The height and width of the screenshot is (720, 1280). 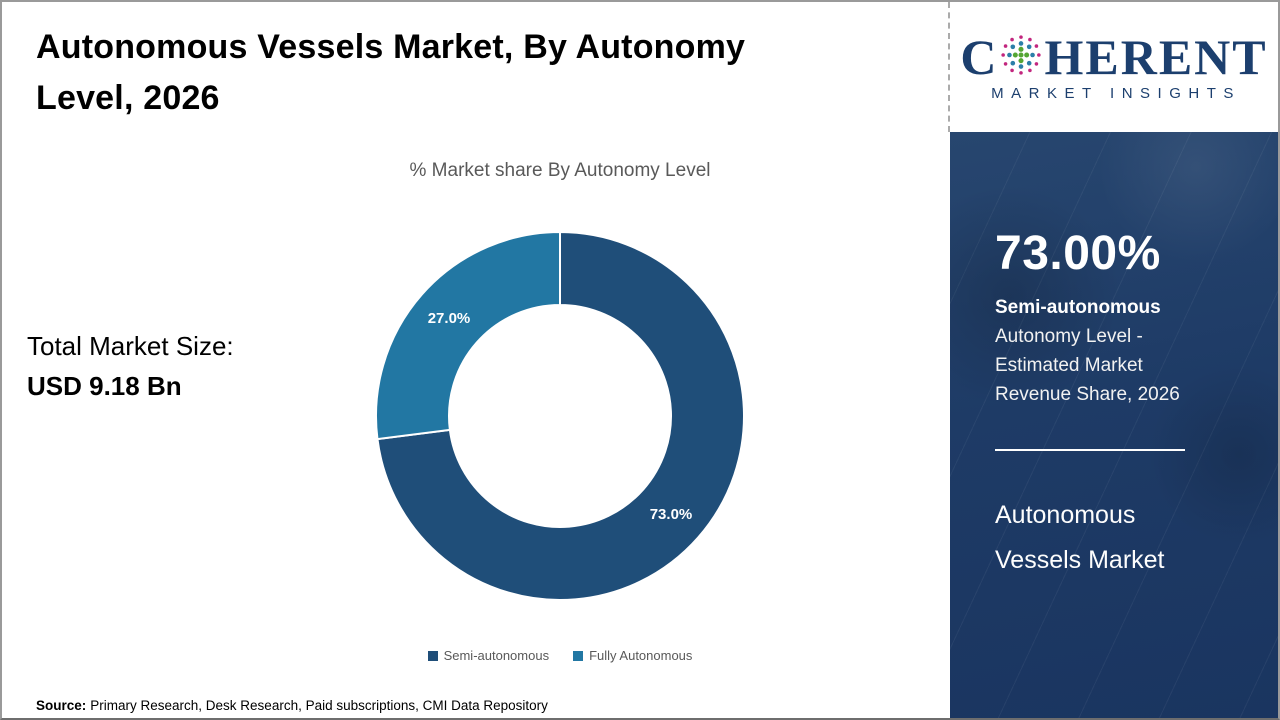 I want to click on vertical-dashed-divider, so click(x=949, y=67).